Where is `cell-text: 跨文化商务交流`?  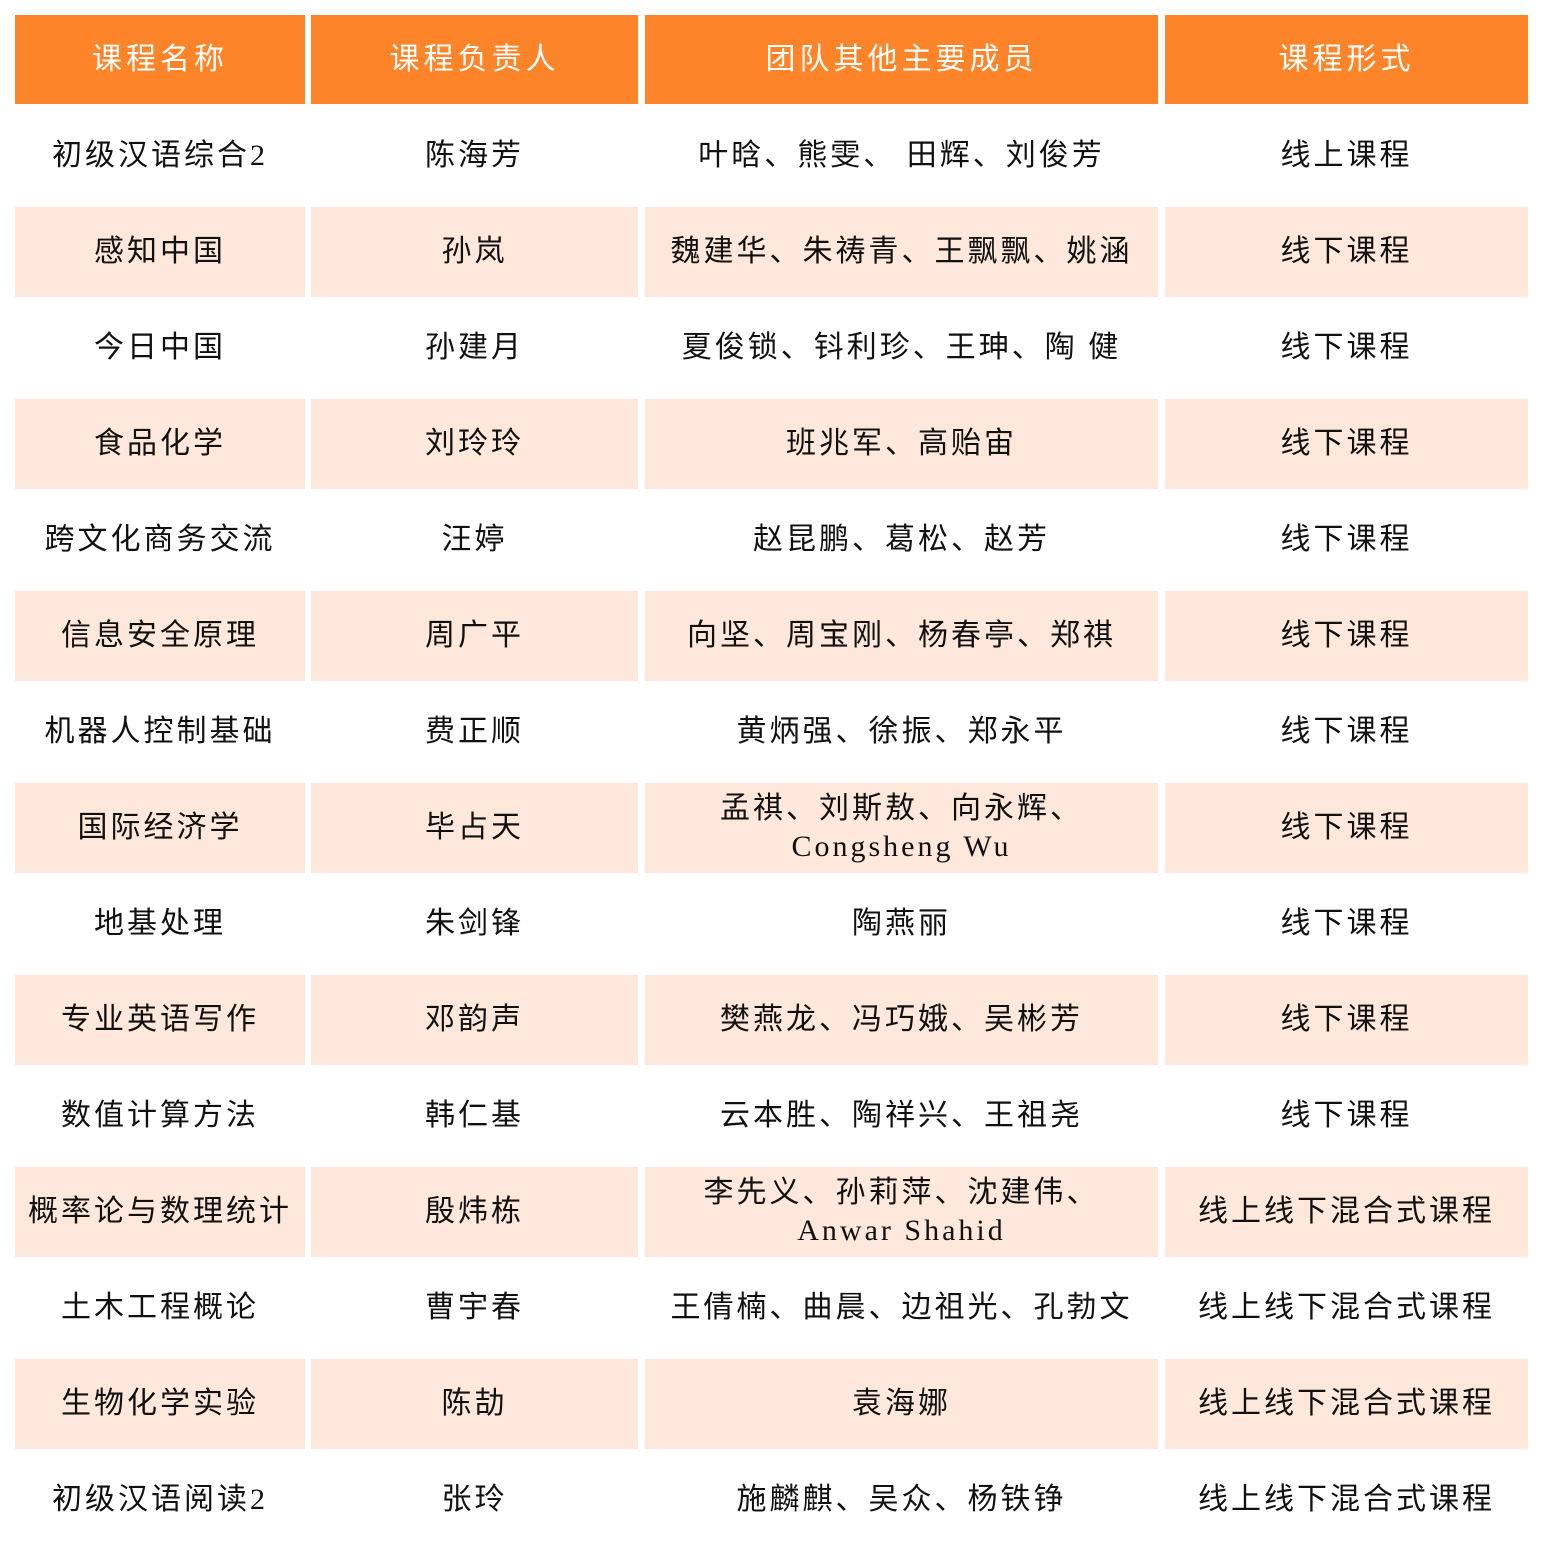
cell-text: 跨文化商务交流 is located at coordinates (160, 539).